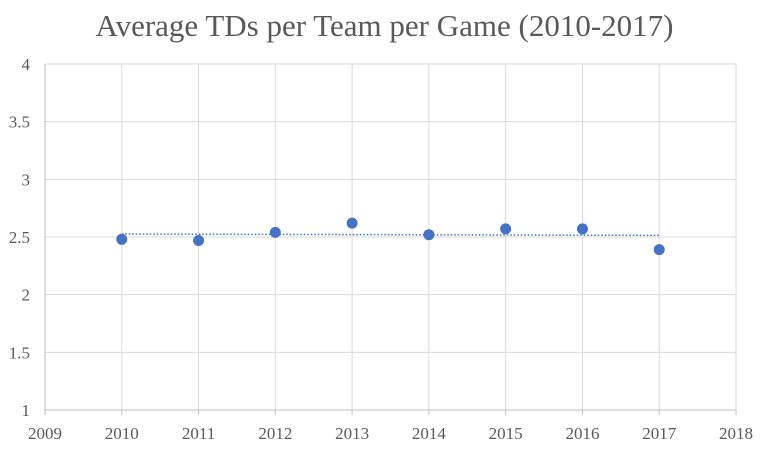 The width and height of the screenshot is (769, 449). I want to click on y-tick-label: 3.5, so click(19, 122).